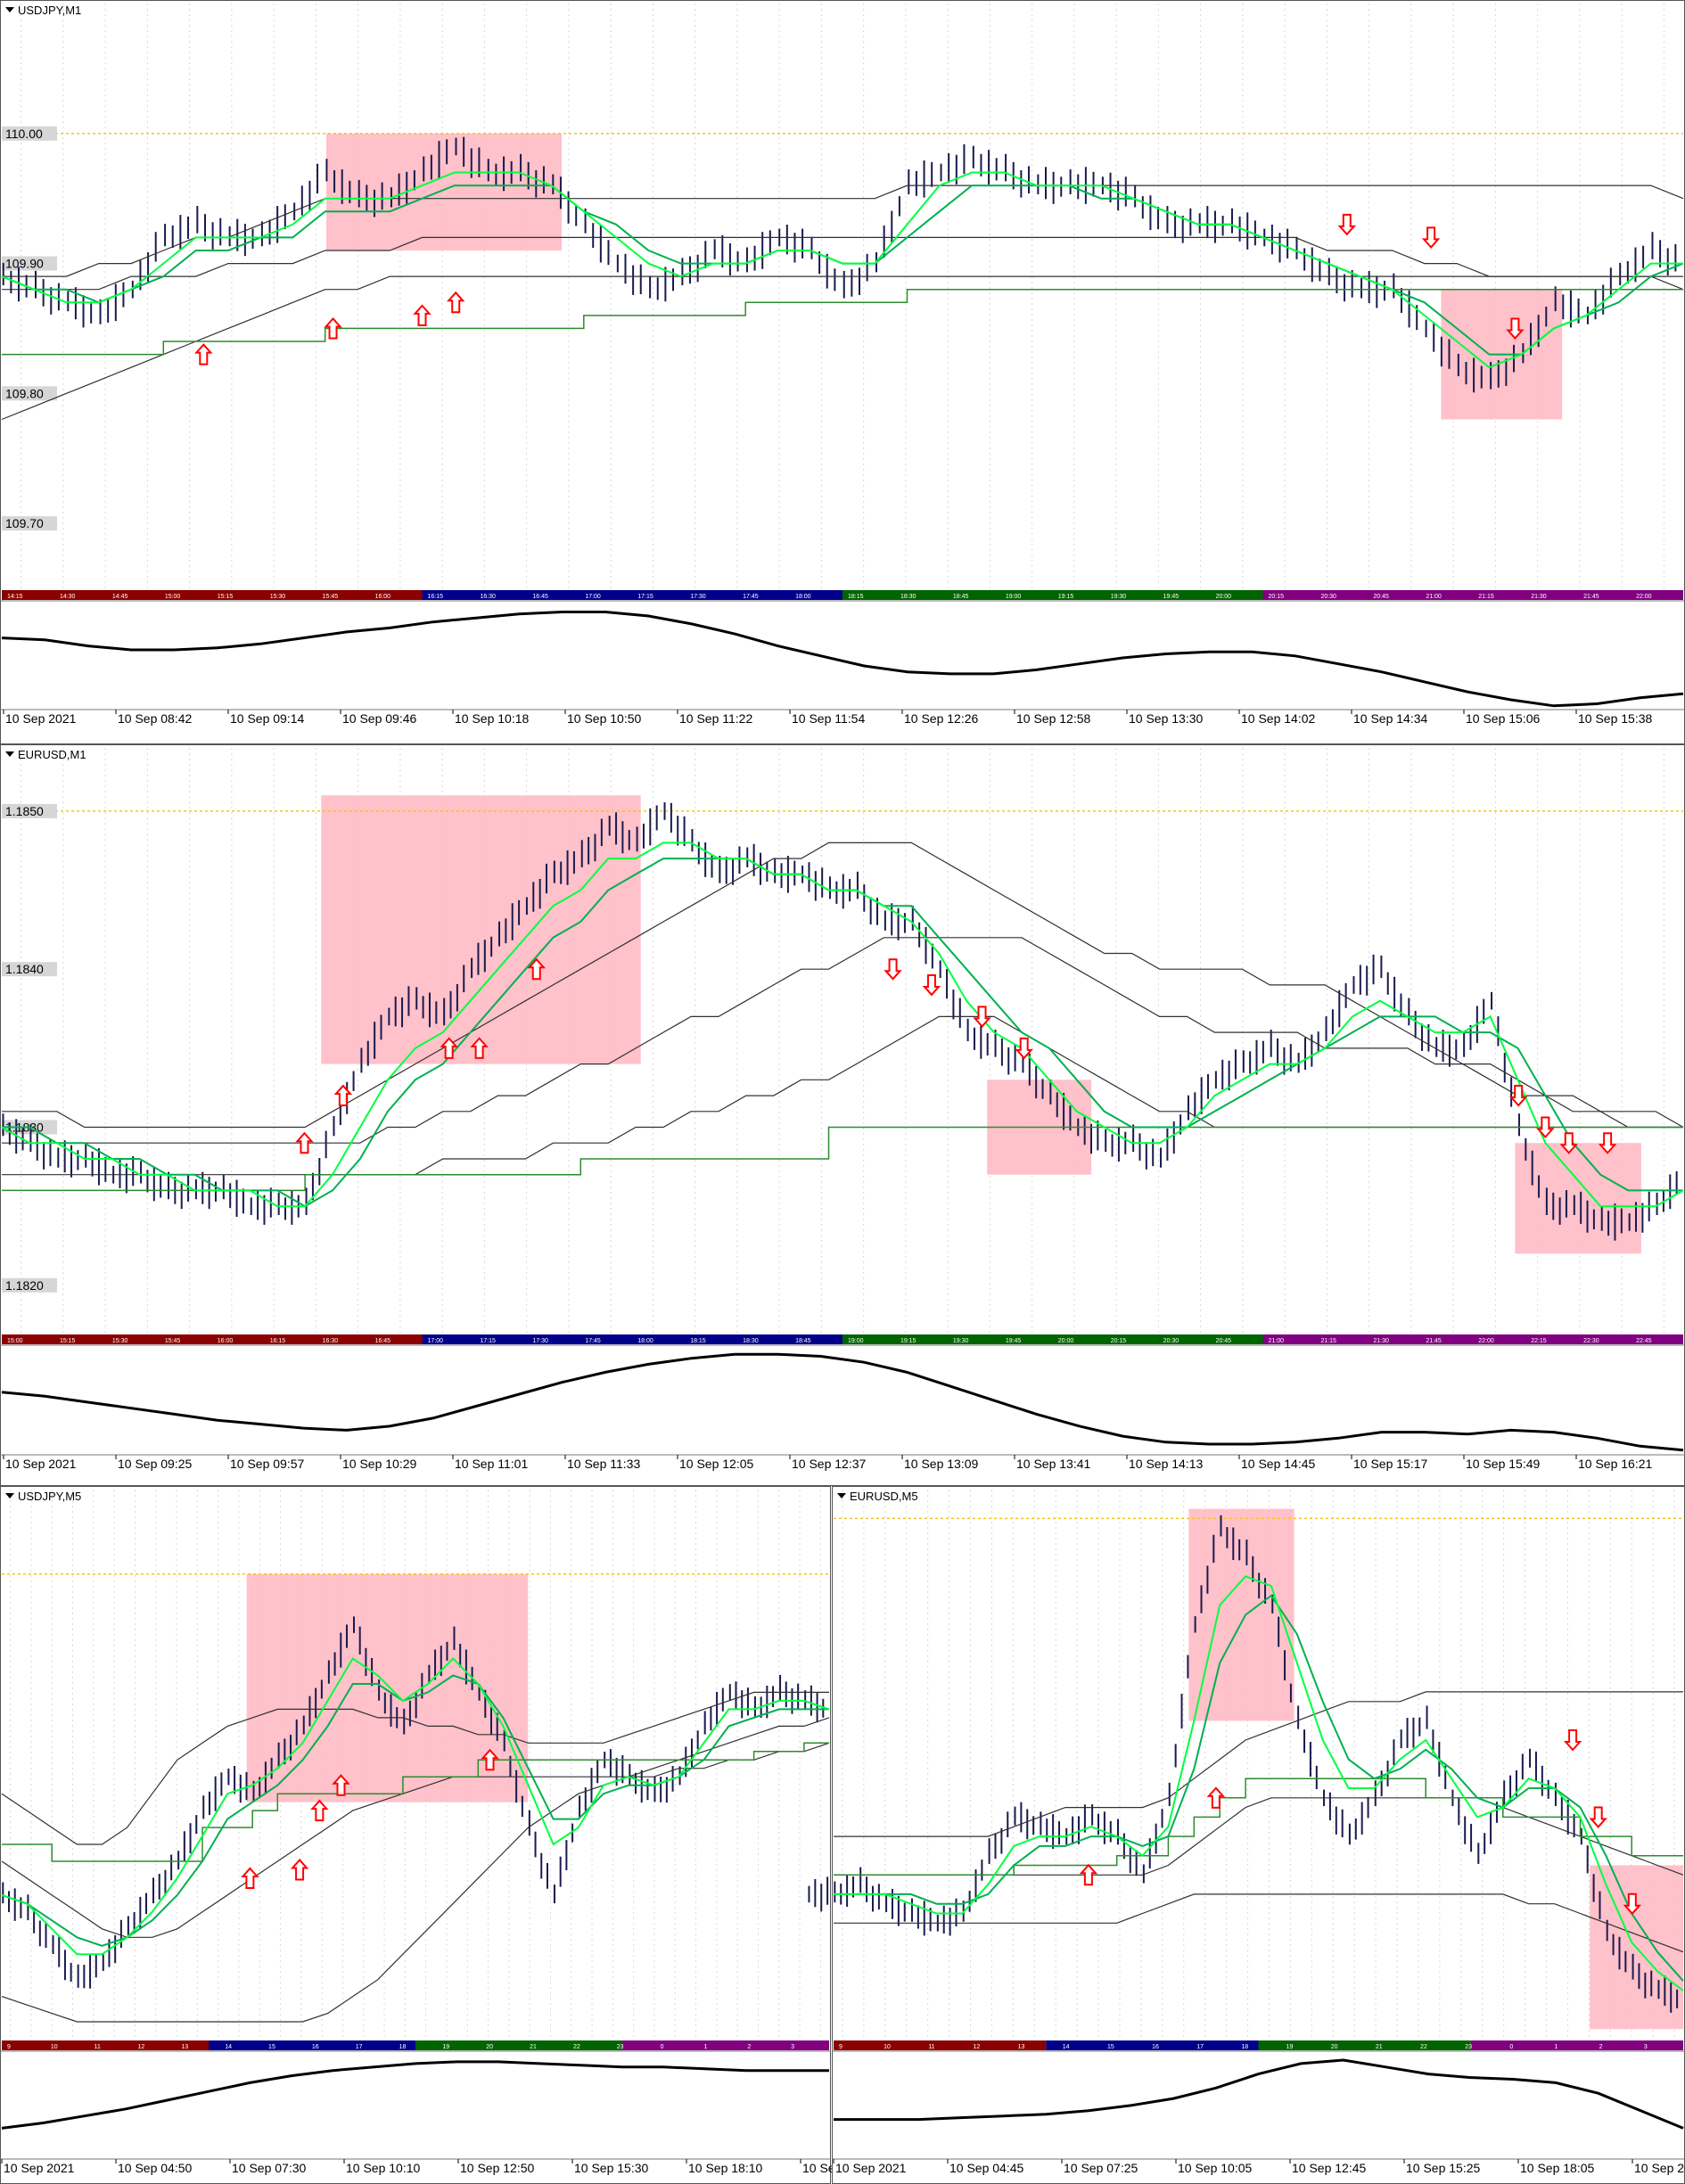  Describe the element at coordinates (1503, 1464) in the screenshot. I see `time-axis-label: 10 Sep 15:49` at that location.